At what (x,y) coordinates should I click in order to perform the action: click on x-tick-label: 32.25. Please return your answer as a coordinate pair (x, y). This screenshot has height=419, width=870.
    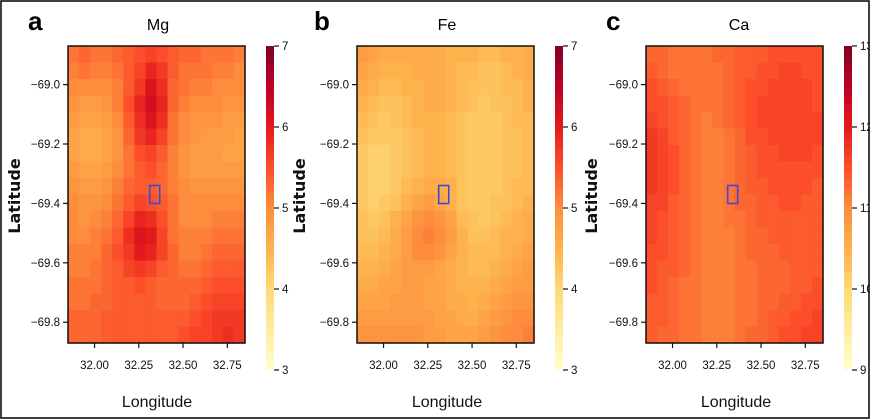
    Looking at the image, I should click on (138, 366).